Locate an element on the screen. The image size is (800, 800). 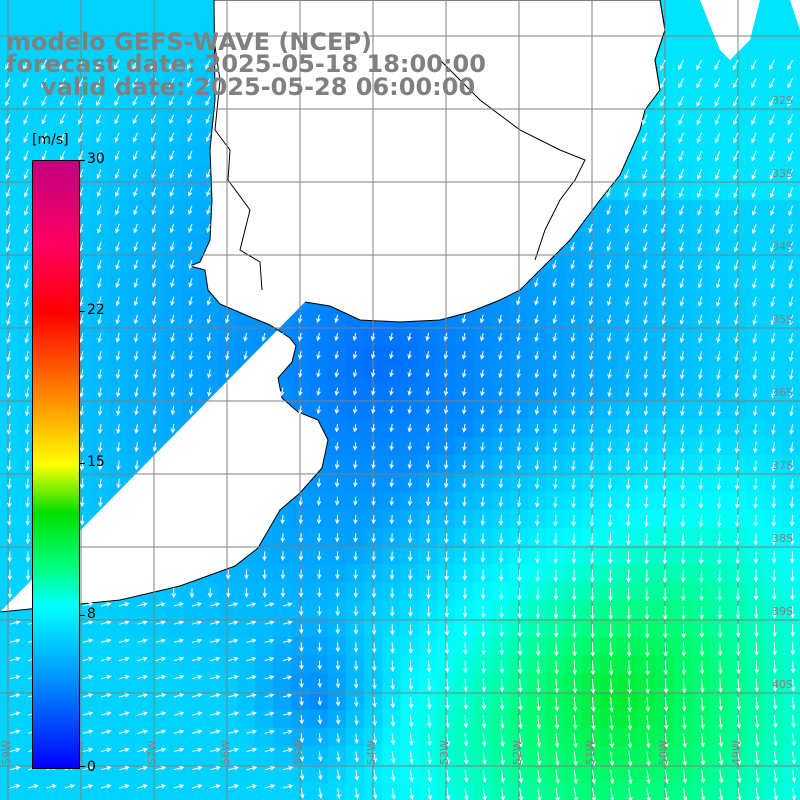
latitude-label: 38S is located at coordinates (782, 538).